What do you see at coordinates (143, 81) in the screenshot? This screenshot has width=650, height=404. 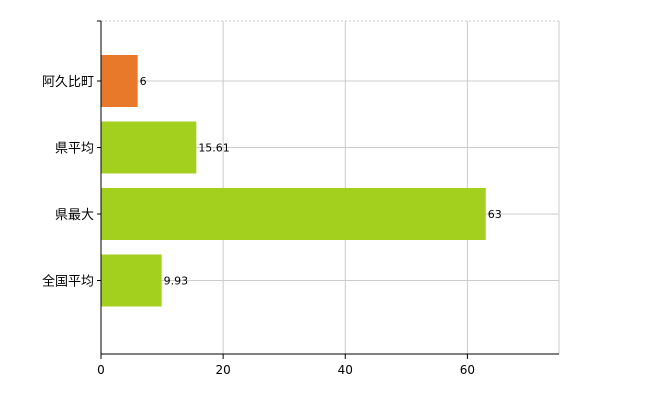 I see `data-label-0: 6` at bounding box center [143, 81].